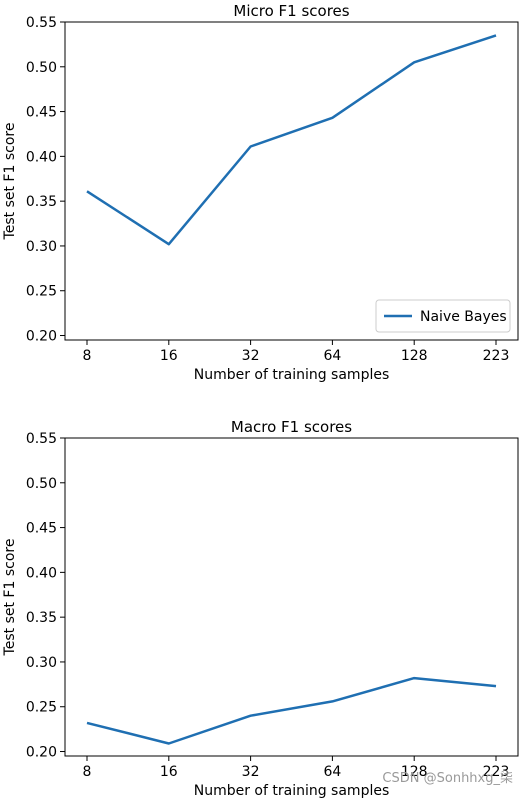  I want to click on legend-box, so click(443, 316).